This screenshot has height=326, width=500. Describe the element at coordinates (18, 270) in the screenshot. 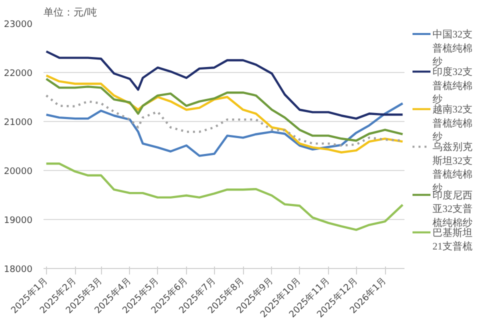

I see `y-tick-label: 18000` at that location.